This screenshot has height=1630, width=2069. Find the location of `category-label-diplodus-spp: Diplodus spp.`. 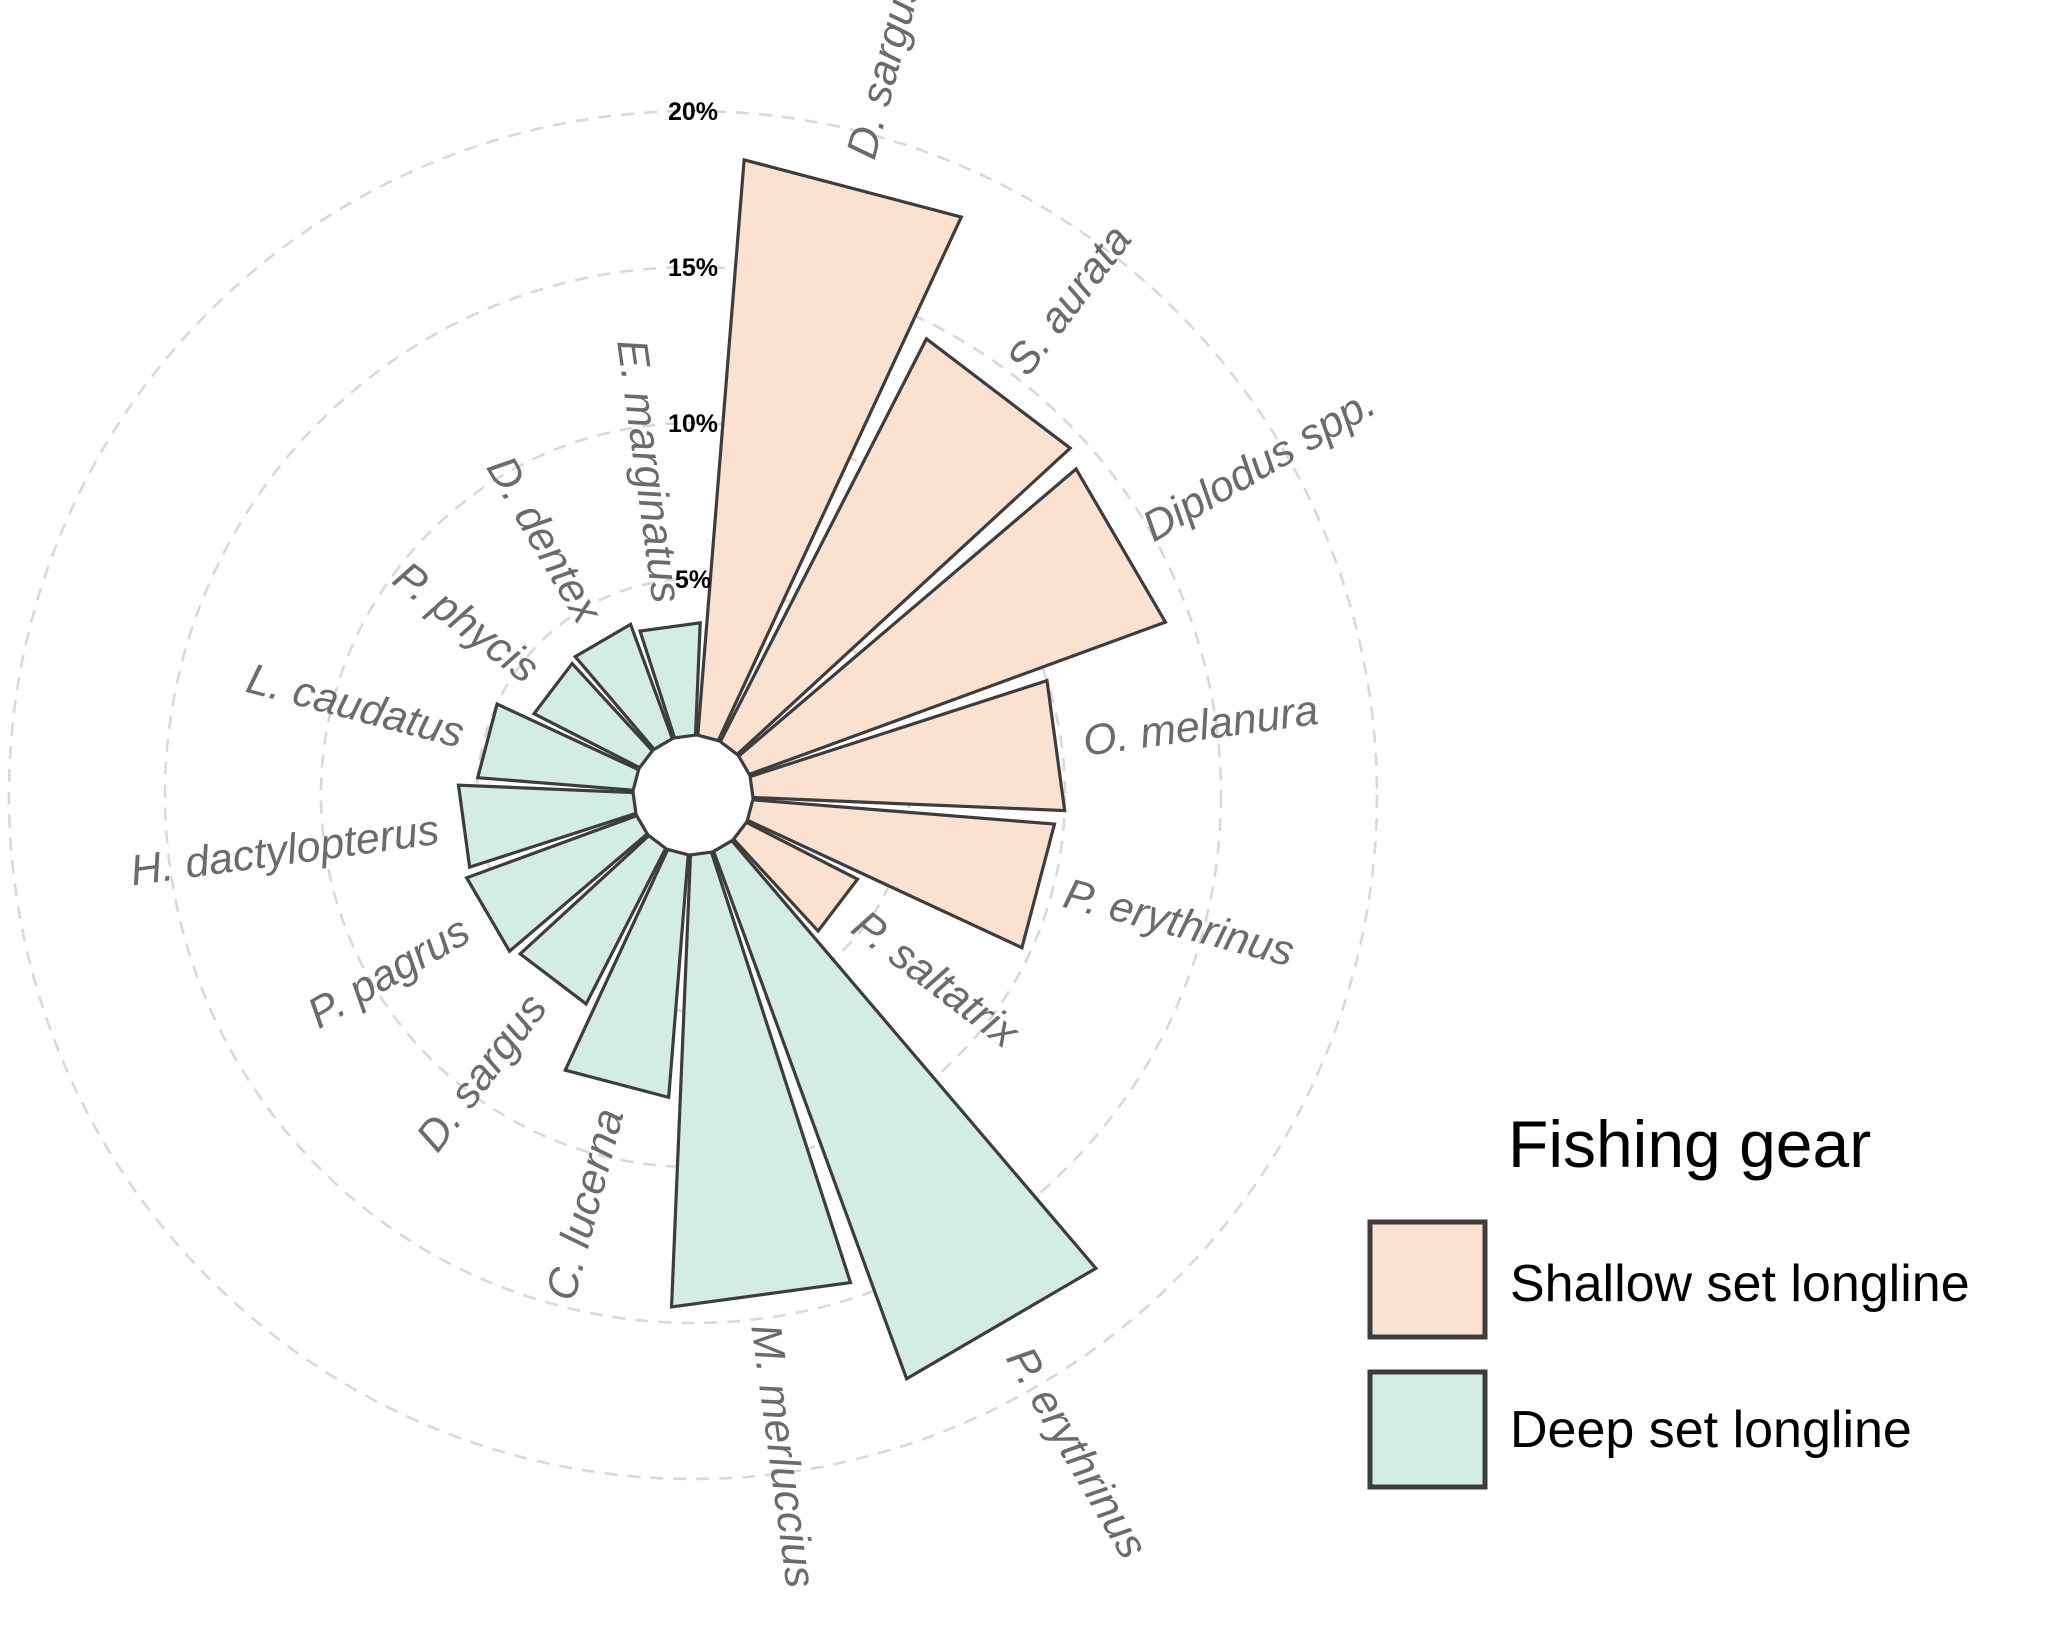

category-label-diplodus-spp: Diplodus spp. is located at coordinates (1258, 465).